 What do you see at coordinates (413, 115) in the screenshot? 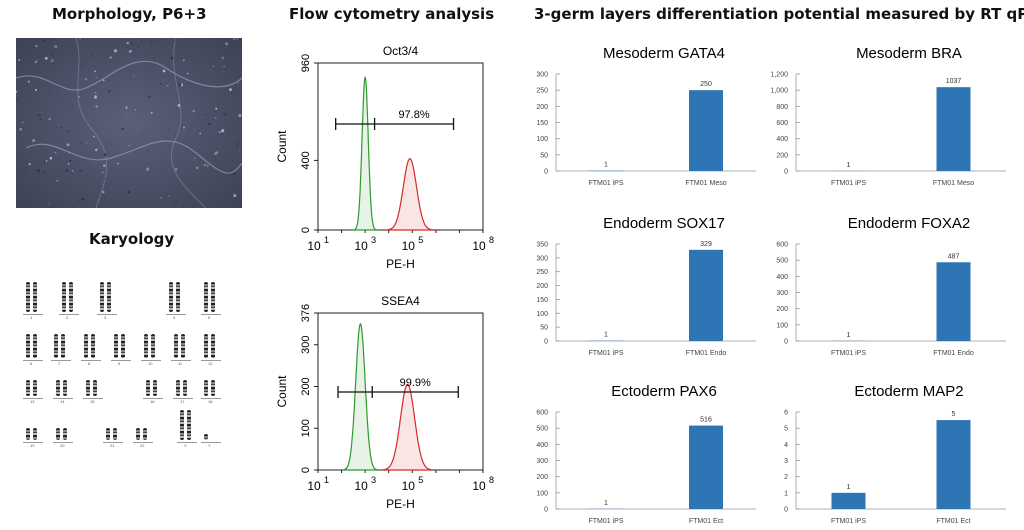
I see `gate-percentage-label: 97.8%` at bounding box center [413, 115].